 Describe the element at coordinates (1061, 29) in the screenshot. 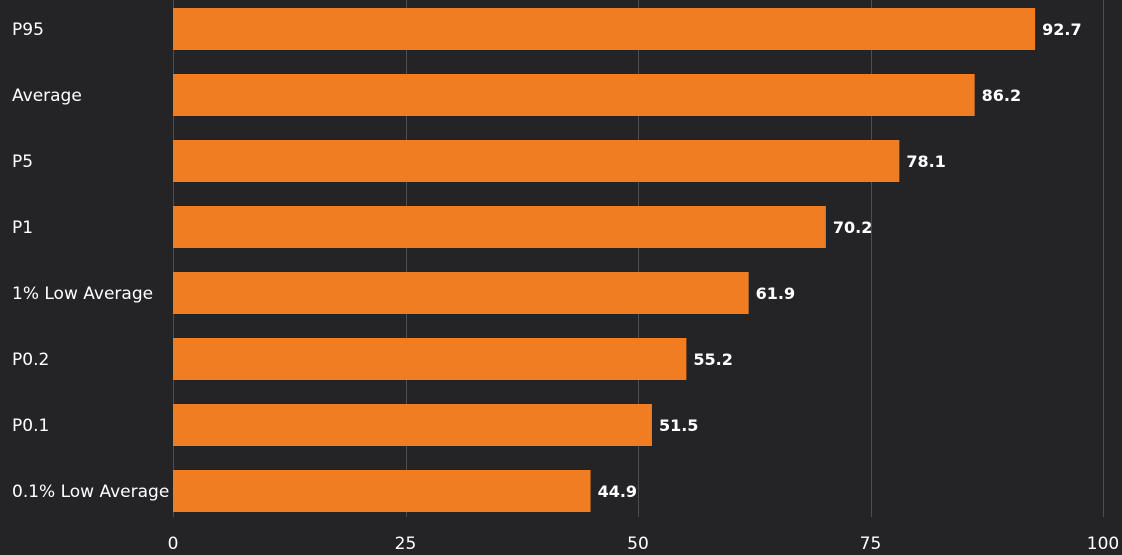

I see `value-label-p95: 92.7` at that location.